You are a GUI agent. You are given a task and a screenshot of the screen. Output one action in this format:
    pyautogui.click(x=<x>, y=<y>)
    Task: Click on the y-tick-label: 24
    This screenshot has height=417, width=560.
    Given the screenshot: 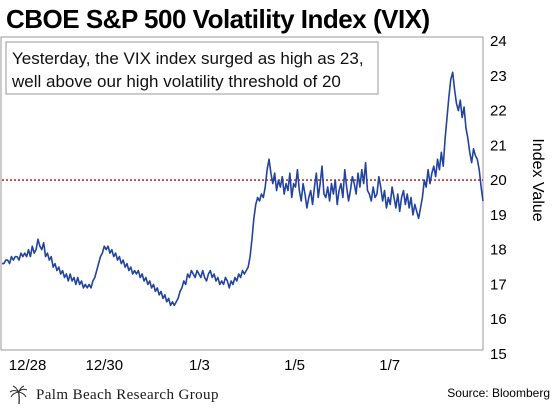 What is the action you would take?
    pyautogui.click(x=498, y=41)
    